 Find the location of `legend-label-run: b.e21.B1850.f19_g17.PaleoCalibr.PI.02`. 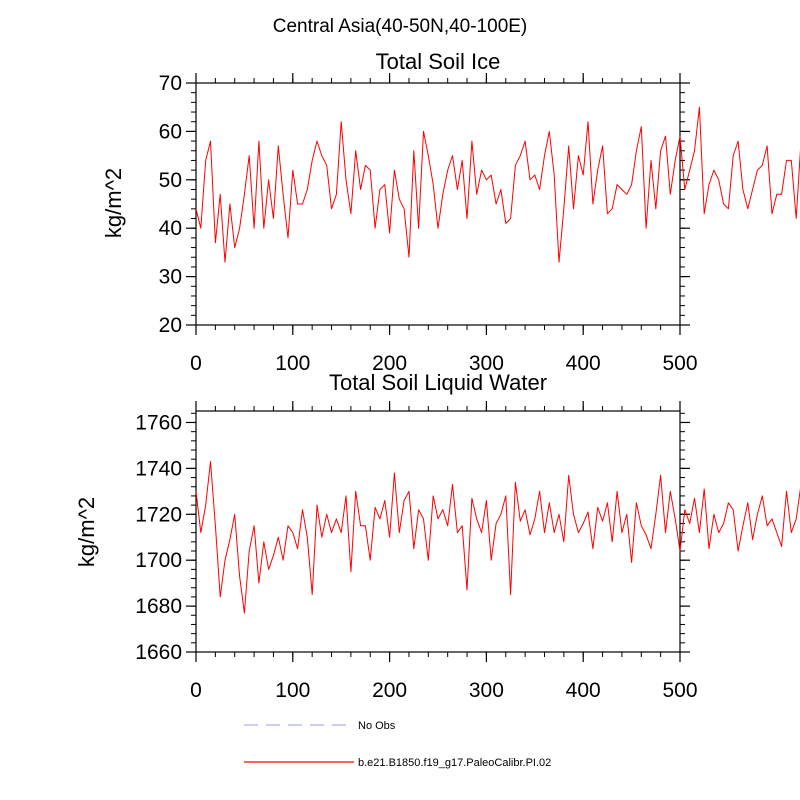

legend-label-run: b.e21.B1850.f19_g17.PaleoCalibr.PI.02 is located at coordinates (454, 763).